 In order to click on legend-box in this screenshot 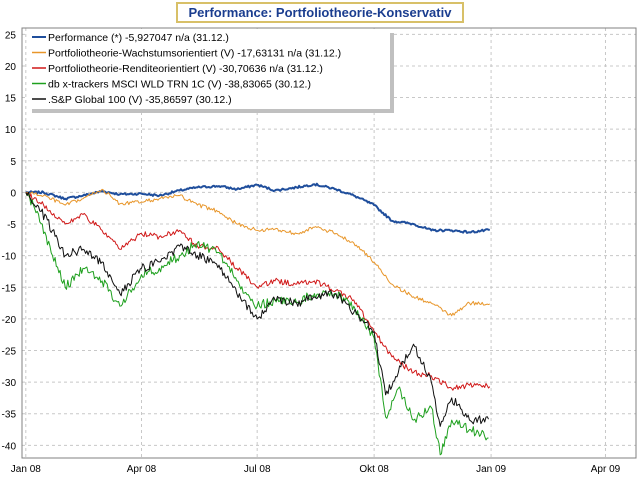, I will do `click(209, 69)`.